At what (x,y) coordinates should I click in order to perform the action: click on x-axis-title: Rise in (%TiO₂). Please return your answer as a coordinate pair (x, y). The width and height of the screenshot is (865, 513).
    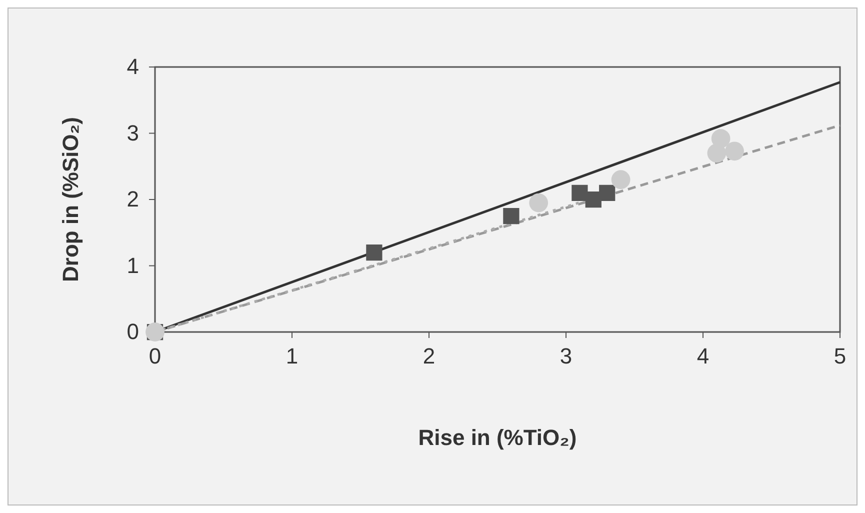
    Looking at the image, I should click on (497, 437).